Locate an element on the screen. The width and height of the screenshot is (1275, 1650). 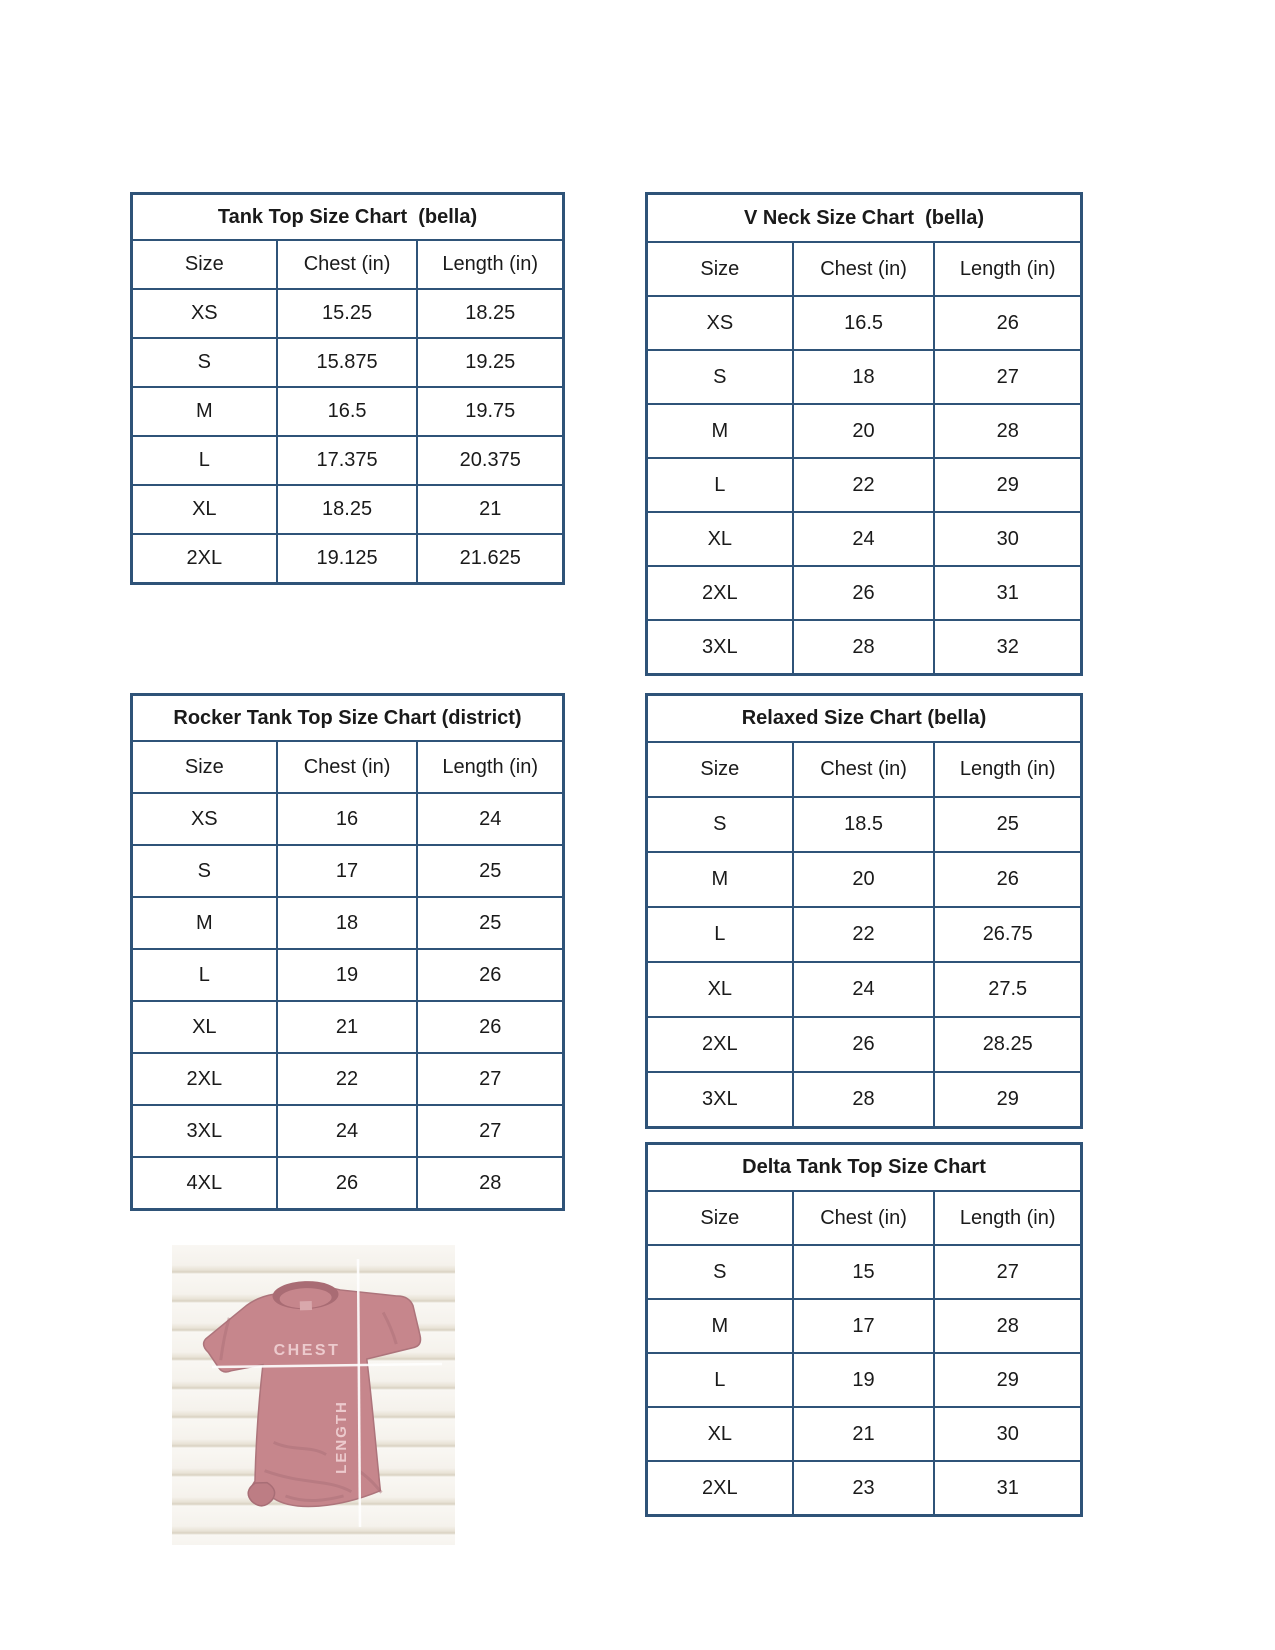
table-row: S 18 27 is located at coordinates (864, 377).